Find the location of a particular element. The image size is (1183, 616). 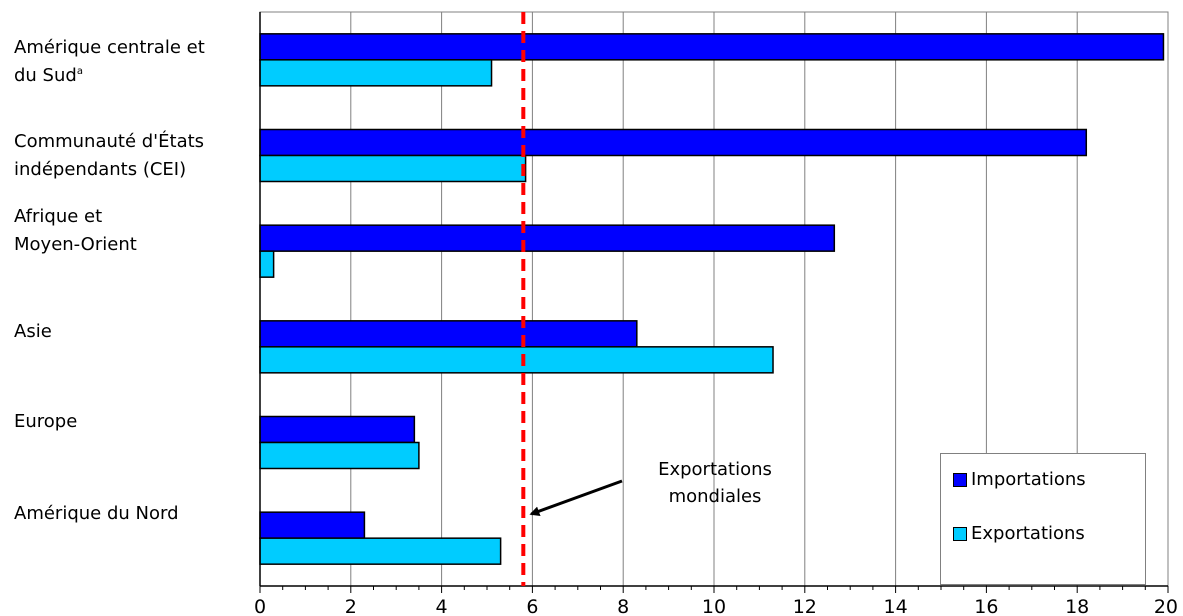

annotation-text: Exportations mondiales is located at coordinates (715, 483).